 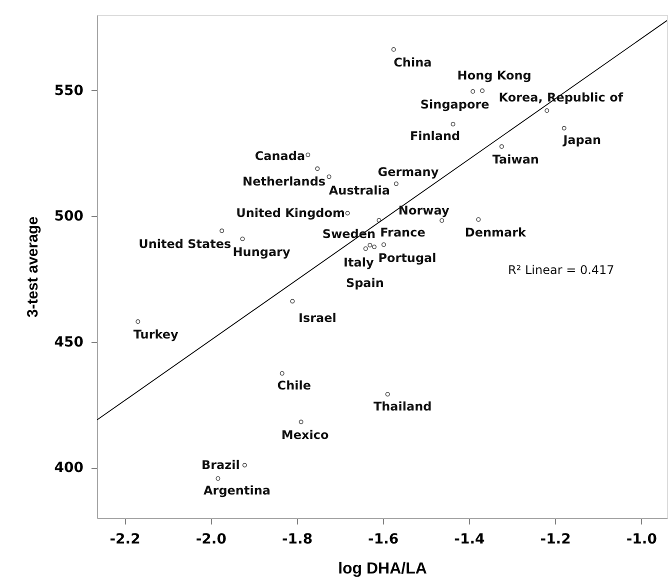 I want to click on annotation: China, so click(x=413, y=62).